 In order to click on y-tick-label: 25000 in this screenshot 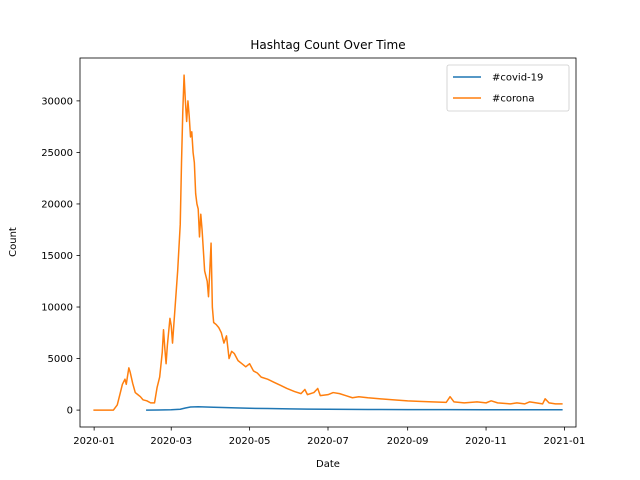, I will do `click(57, 153)`.